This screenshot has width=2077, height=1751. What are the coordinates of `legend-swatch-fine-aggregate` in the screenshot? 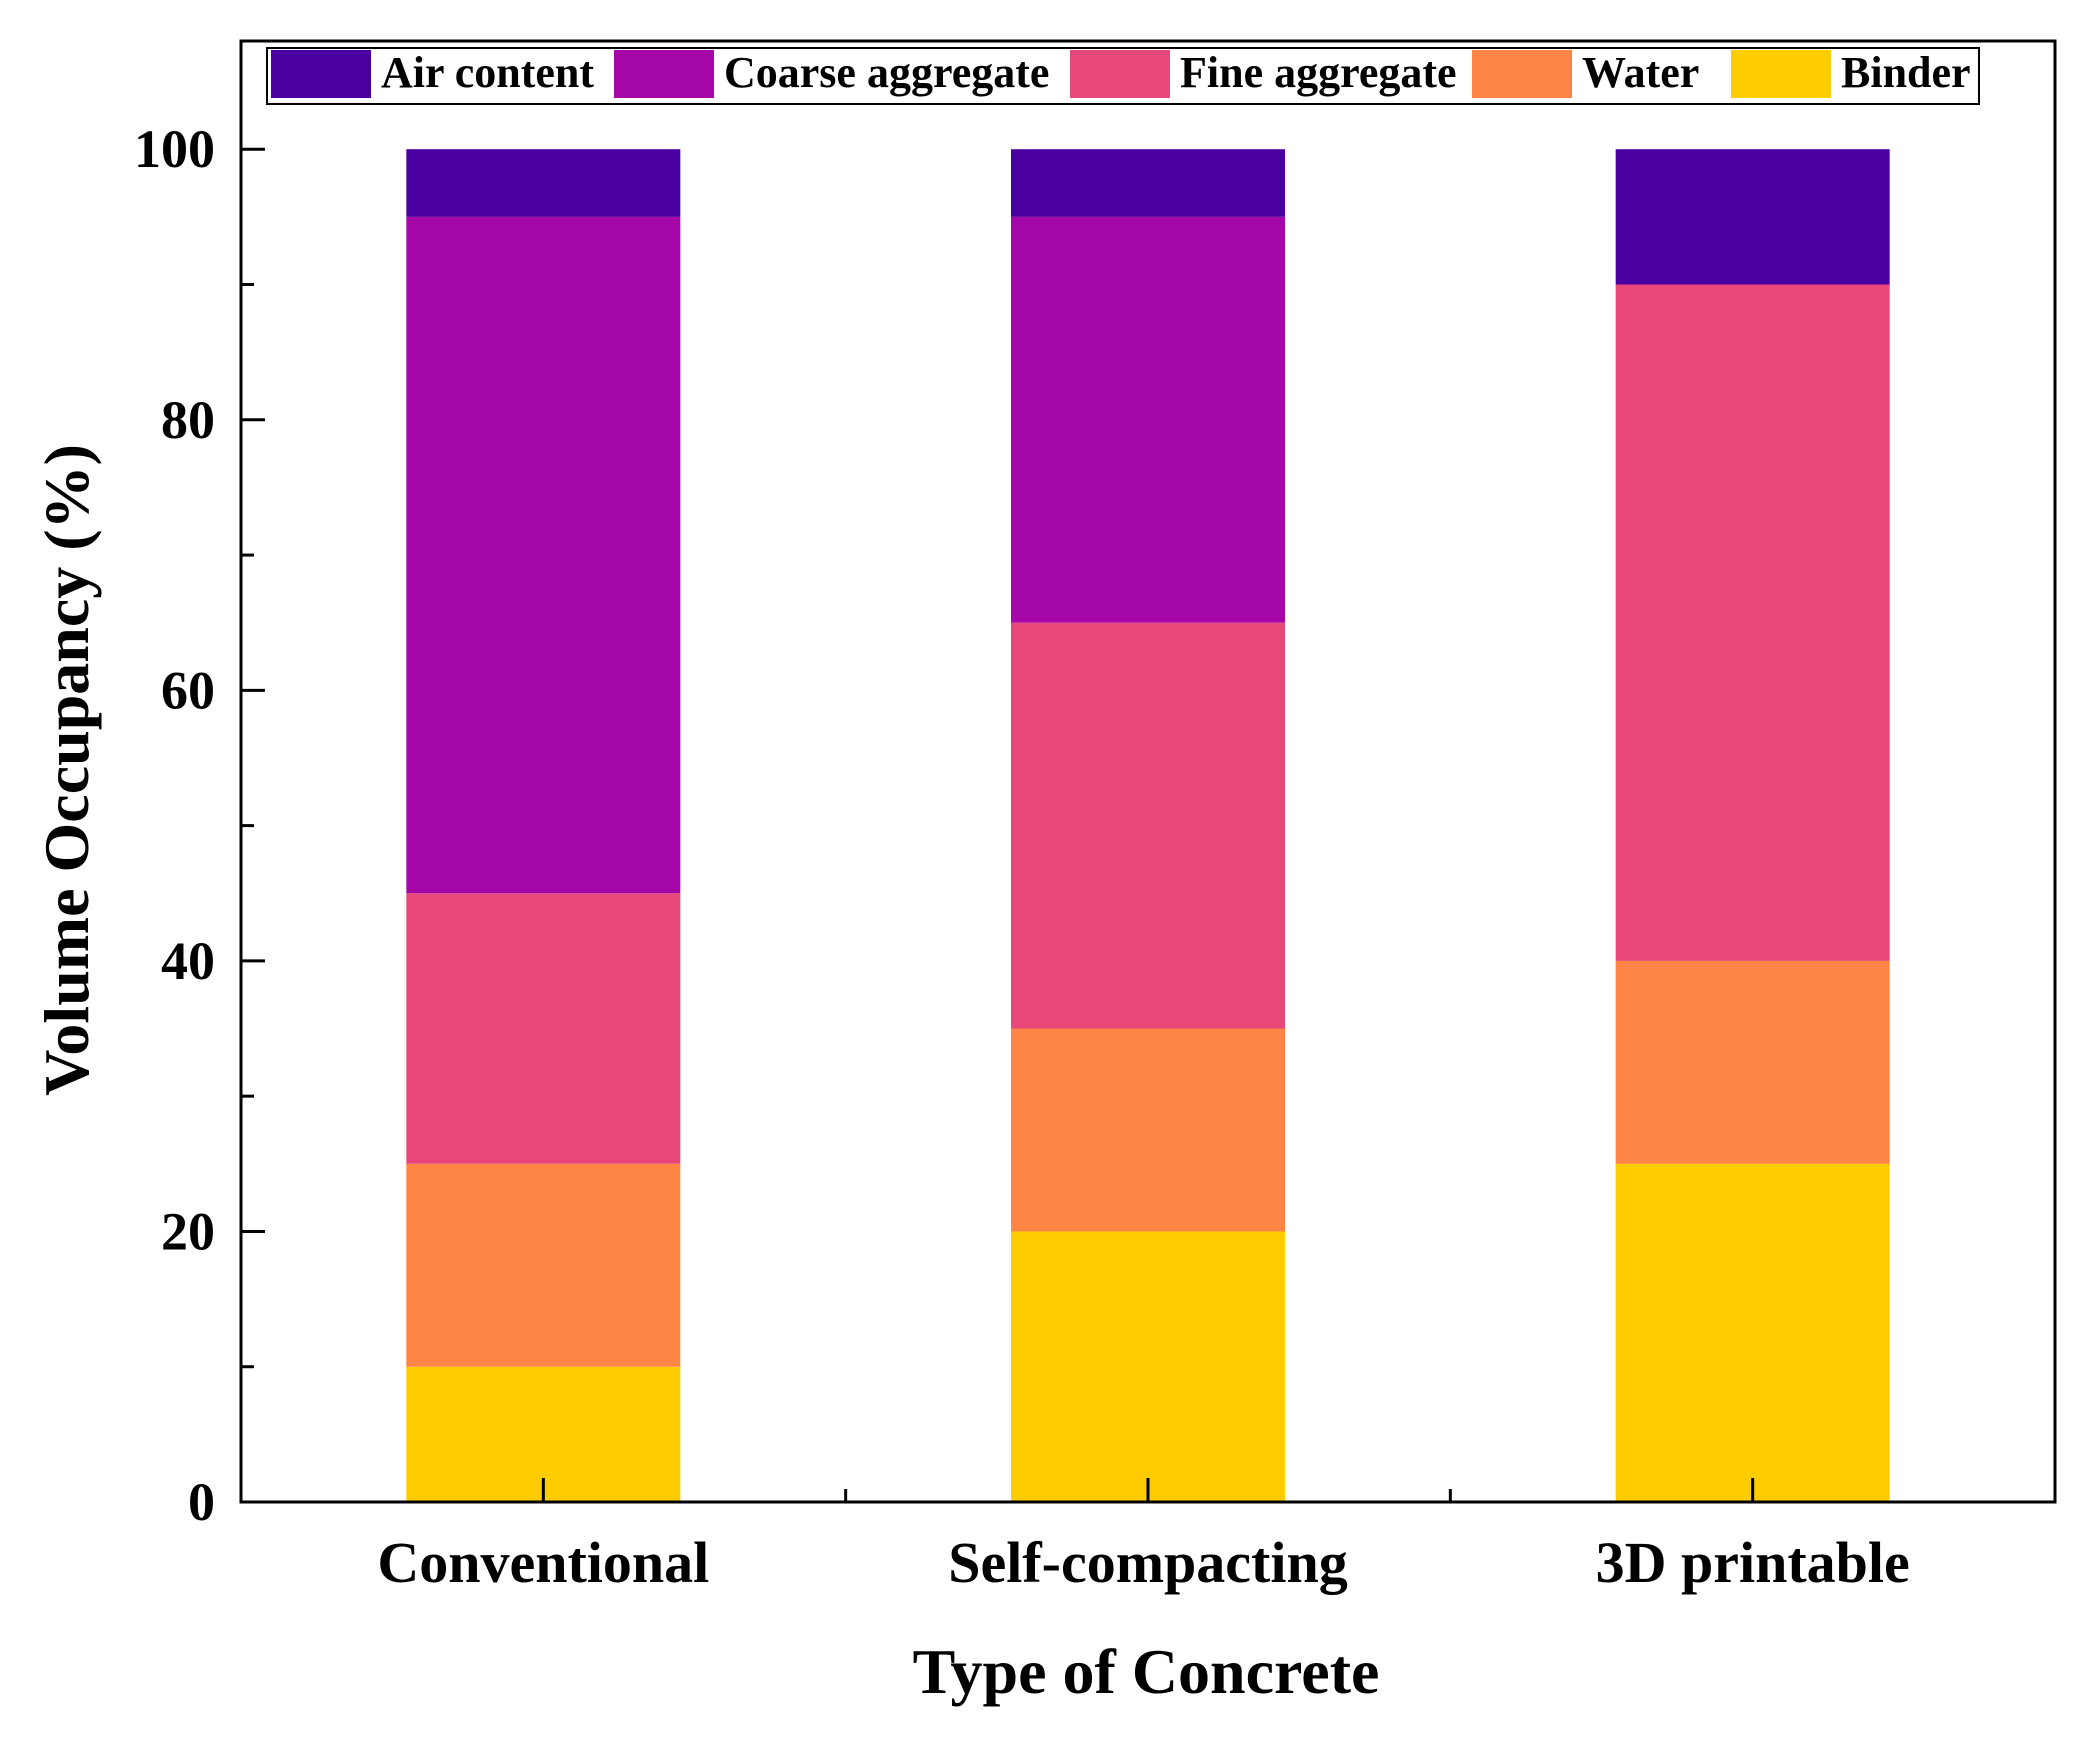 It's located at (1120, 74).